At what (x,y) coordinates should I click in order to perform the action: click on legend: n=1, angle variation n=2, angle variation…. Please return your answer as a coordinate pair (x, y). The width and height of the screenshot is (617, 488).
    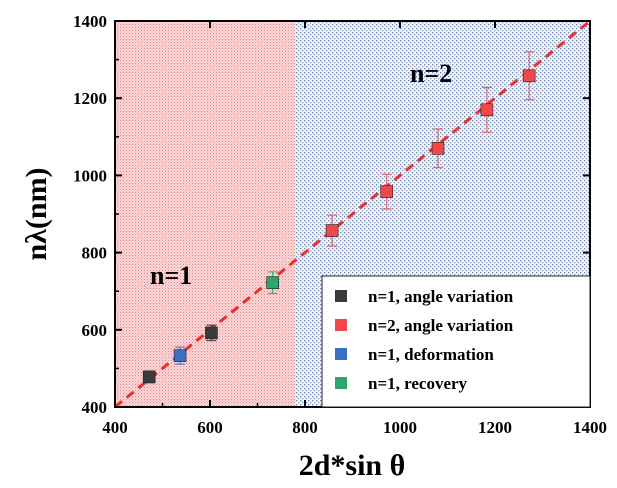
    Looking at the image, I should click on (456, 341).